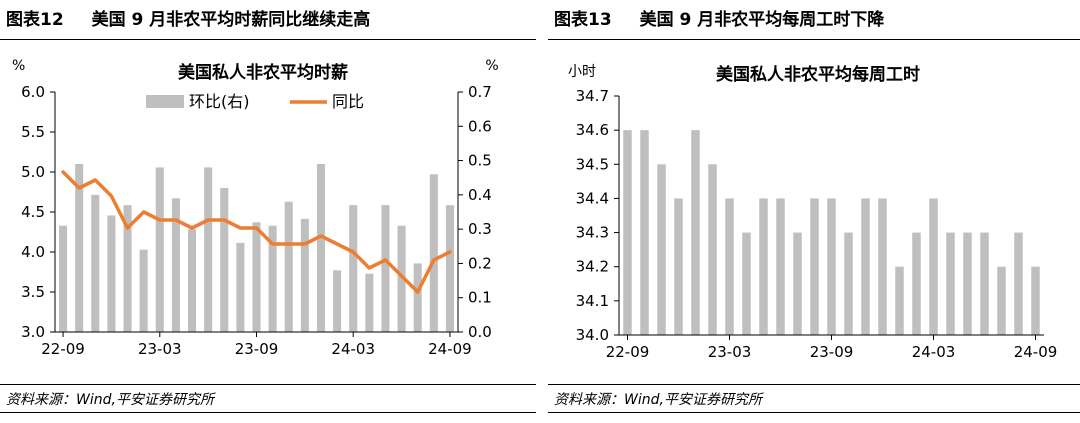 The height and width of the screenshot is (423, 1080). Describe the element at coordinates (33, 172) in the screenshot. I see `left-tick-label: 5.0` at that location.